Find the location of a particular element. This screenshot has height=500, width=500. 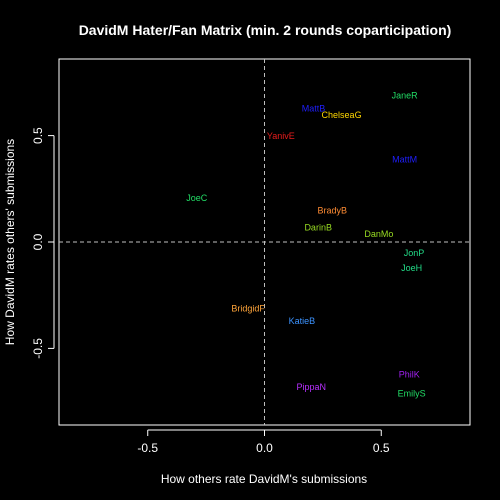

y-tick-label: -0.5 is located at coordinates (38, 348).